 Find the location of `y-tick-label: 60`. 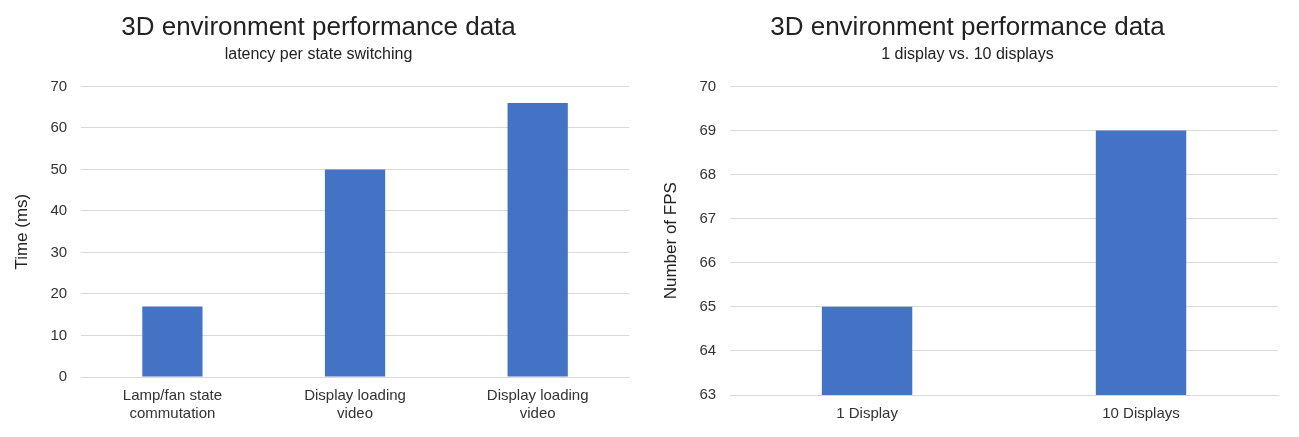

y-tick-label: 60 is located at coordinates (59, 127).